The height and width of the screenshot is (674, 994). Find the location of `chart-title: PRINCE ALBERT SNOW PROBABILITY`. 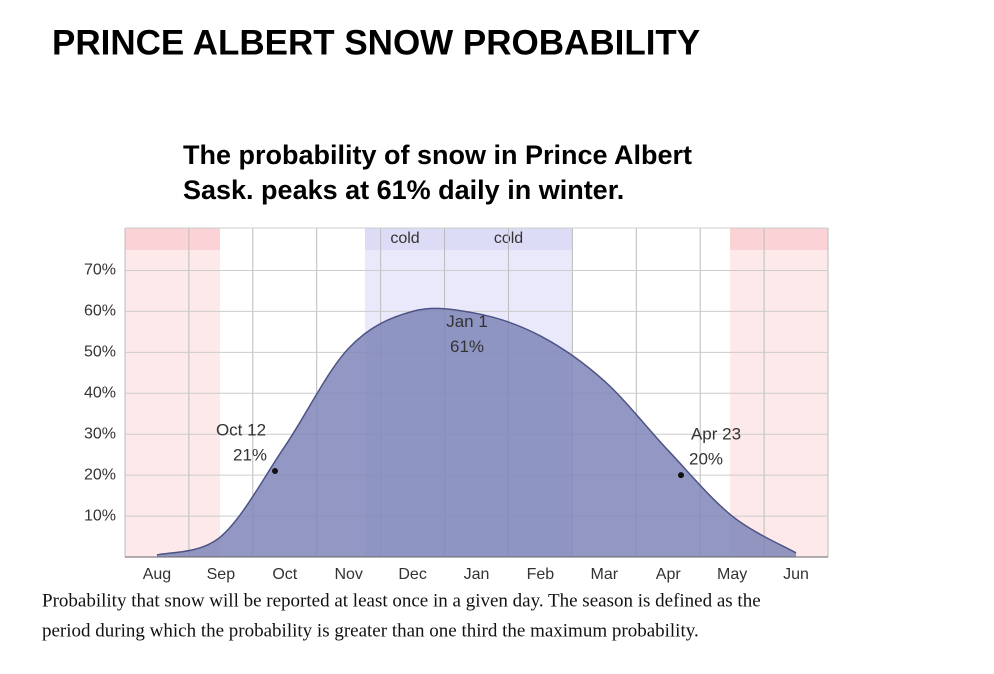

chart-title: PRINCE ALBERT SNOW PROBABILITY is located at coordinates (376, 42).